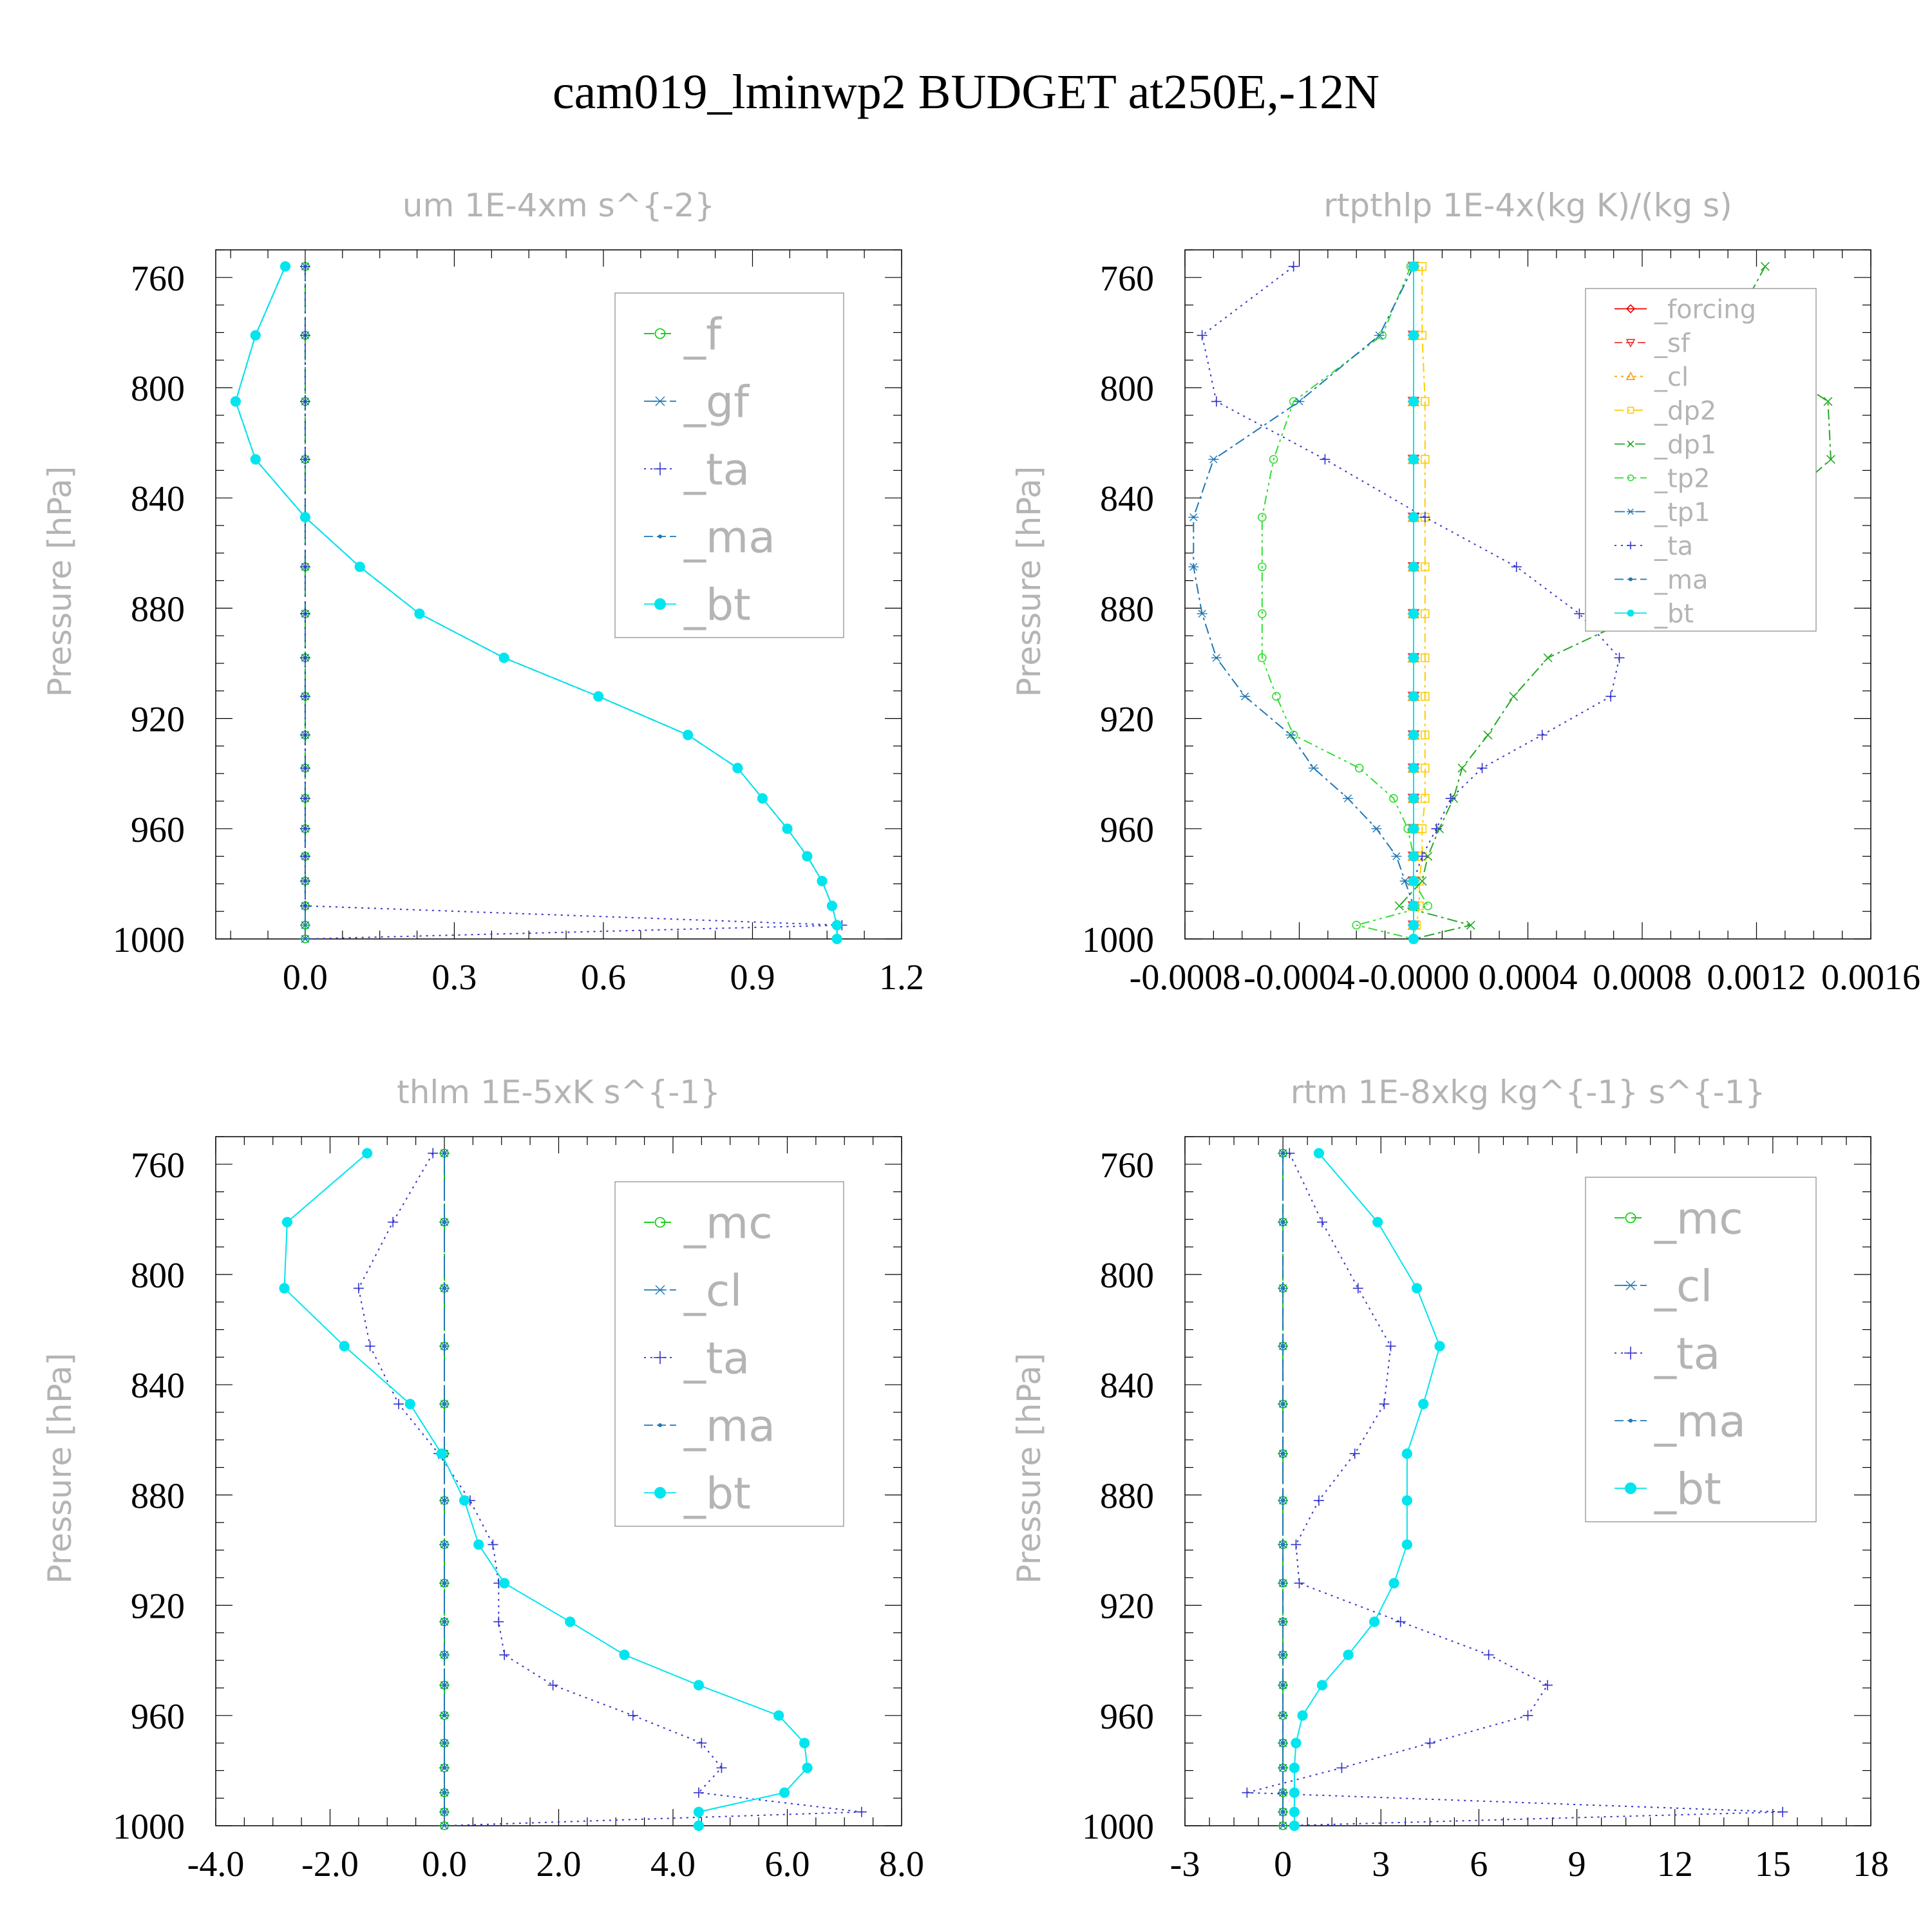 The height and width of the screenshot is (1932, 1932). Describe the element at coordinates (1672, 343) in the screenshot. I see `legend-label: _sf` at that location.